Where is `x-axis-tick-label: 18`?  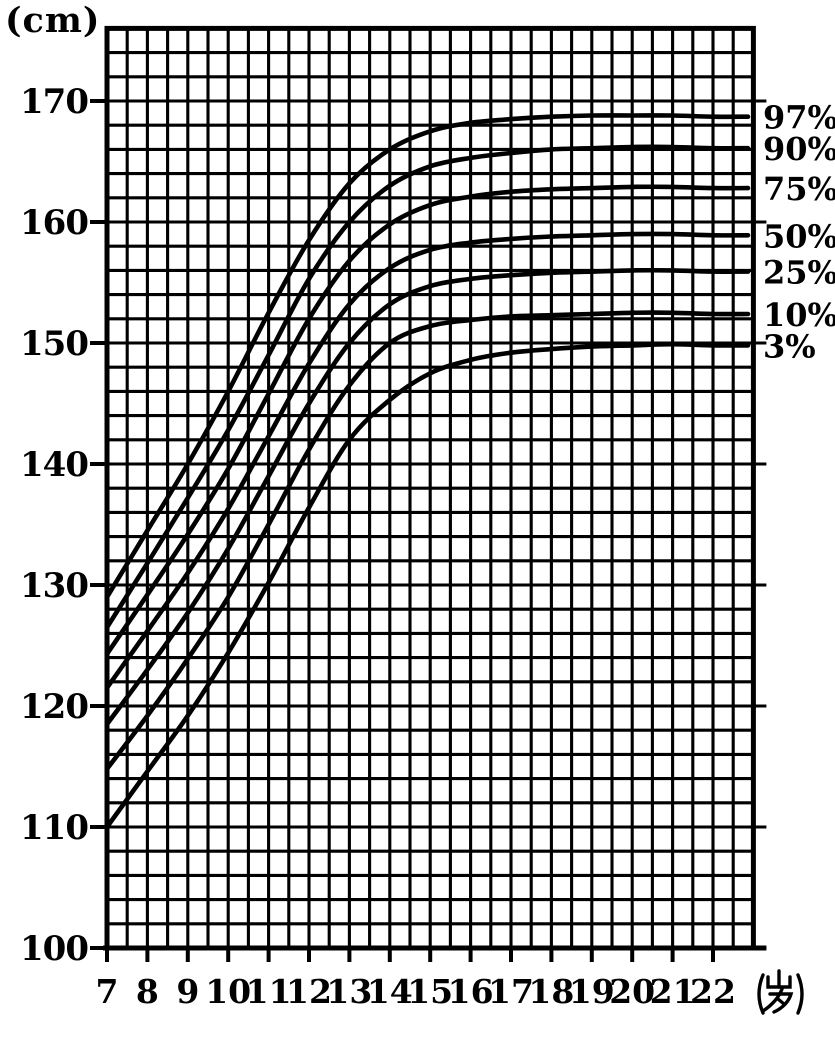
x-axis-tick-label: 18 is located at coordinates (551, 991).